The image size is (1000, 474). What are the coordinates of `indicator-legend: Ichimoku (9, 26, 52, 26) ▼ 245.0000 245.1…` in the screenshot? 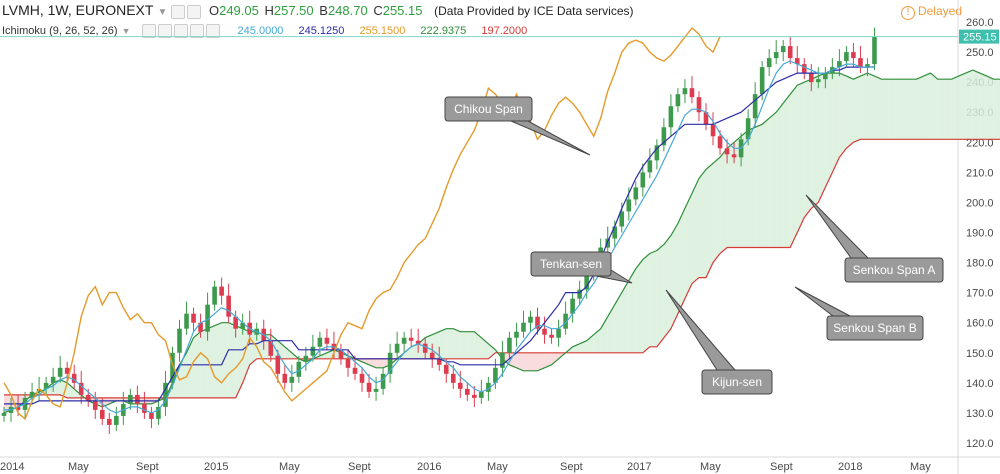 It's located at (264, 31).